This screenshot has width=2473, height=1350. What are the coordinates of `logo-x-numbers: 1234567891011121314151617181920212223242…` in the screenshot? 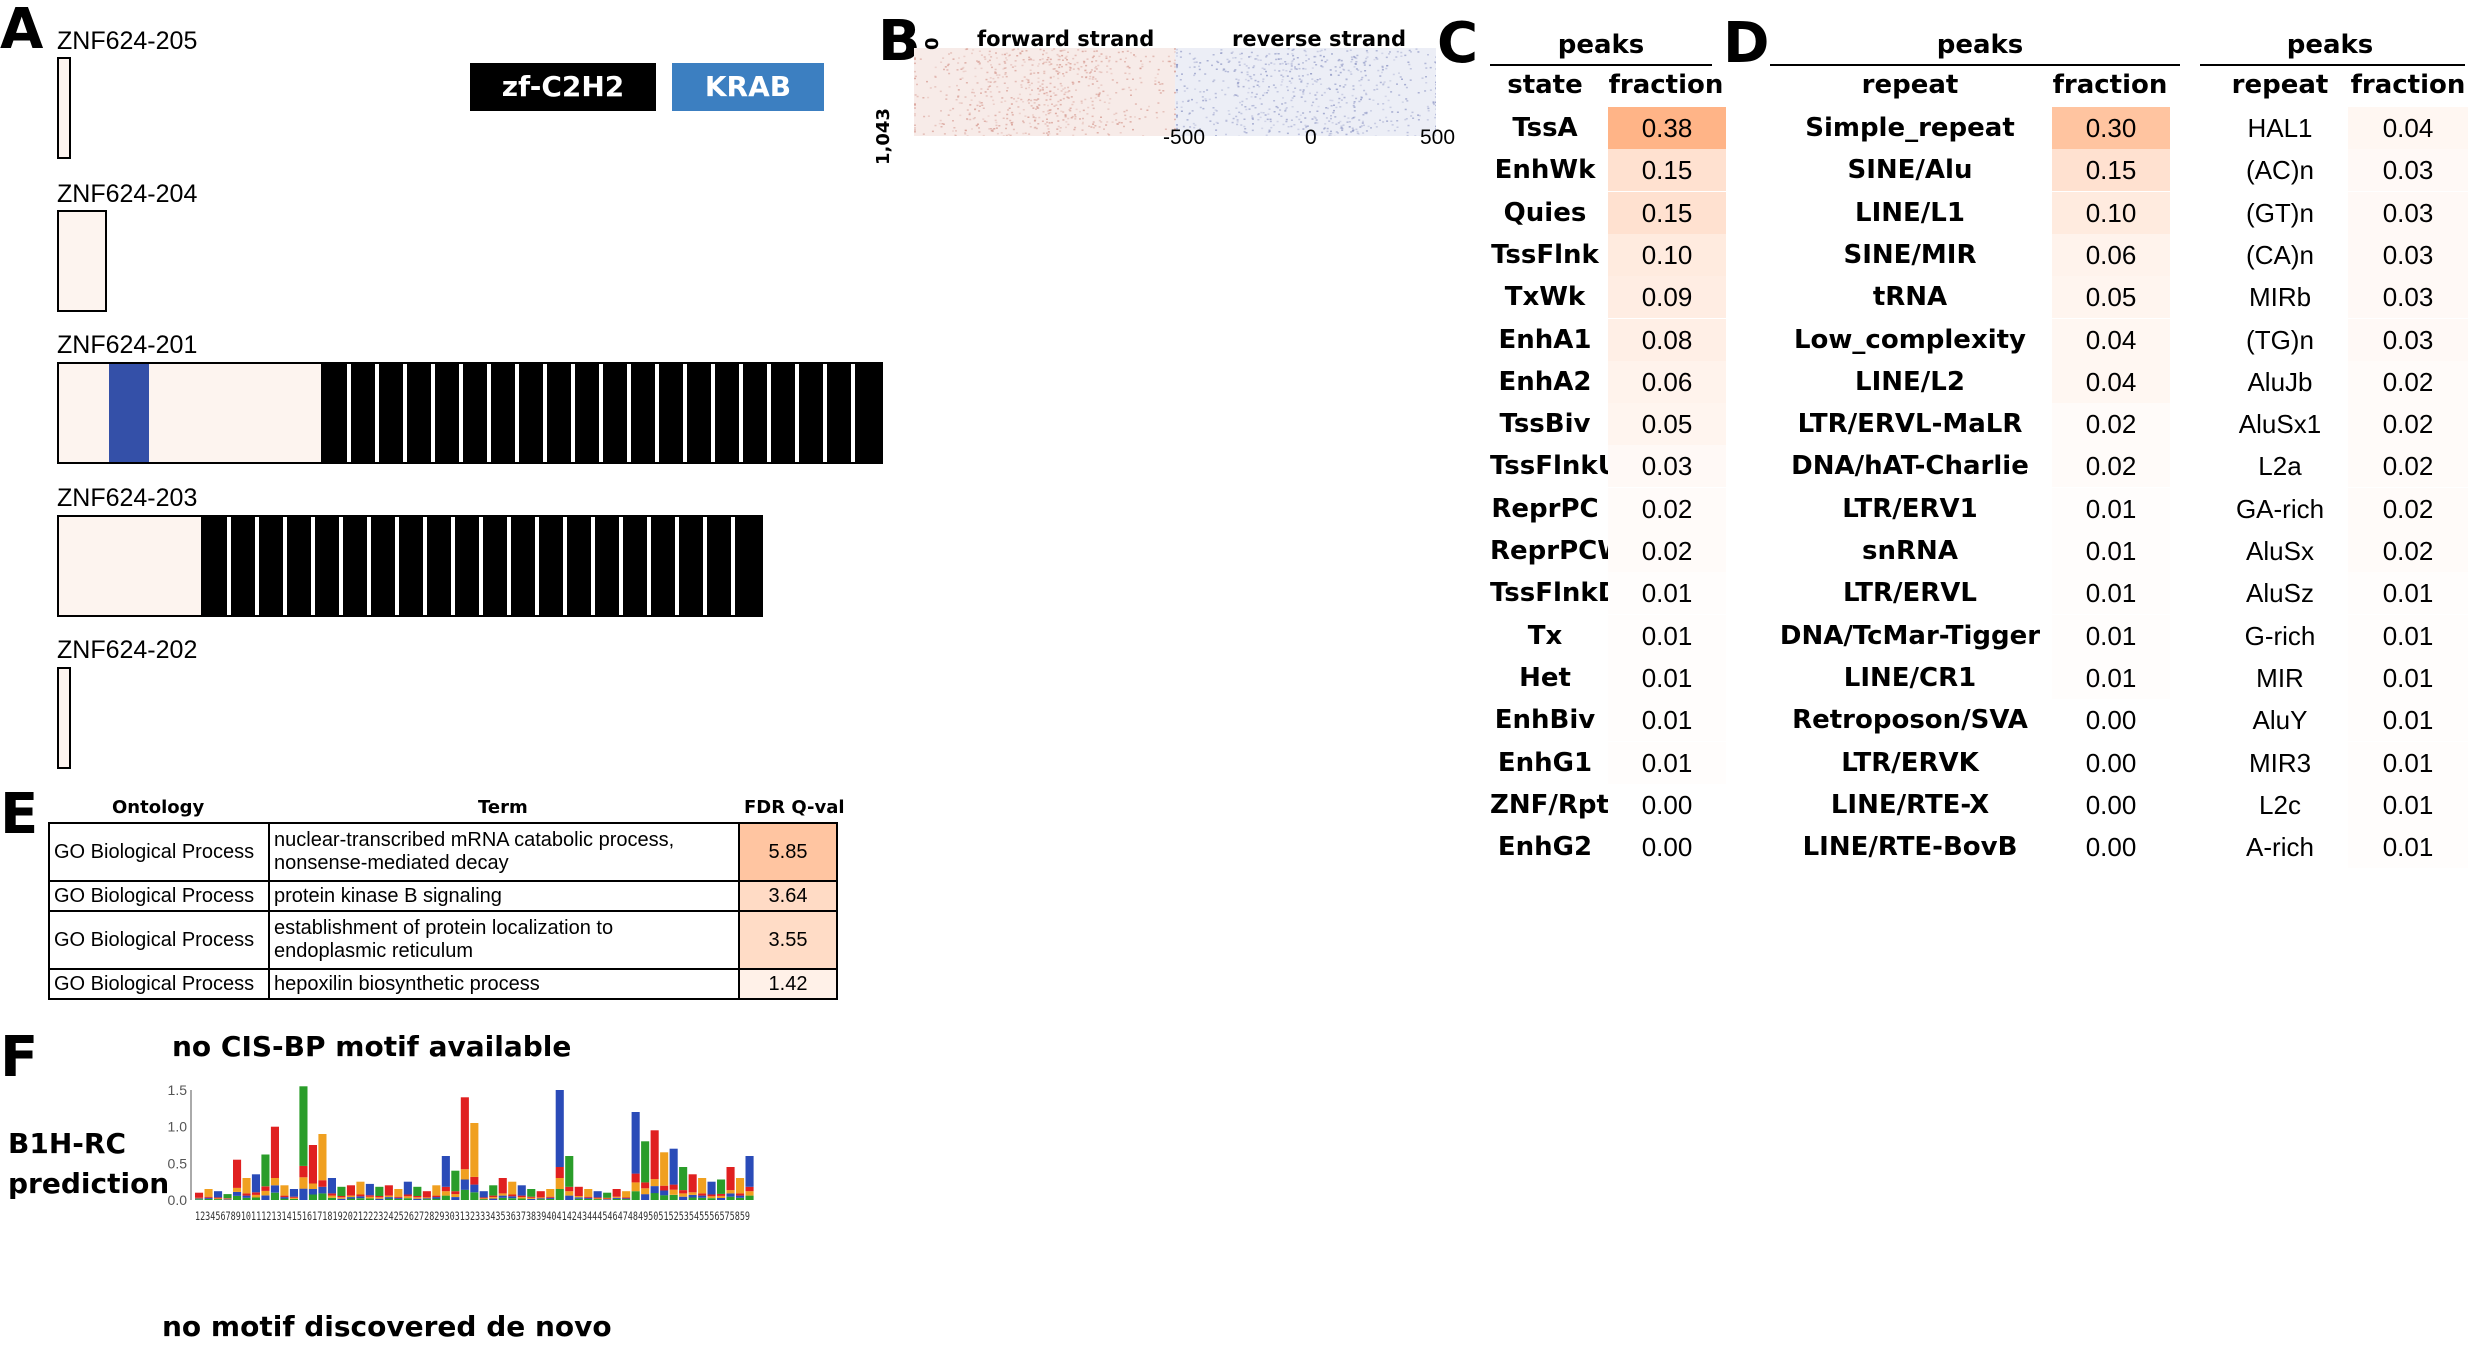 It's located at (472, 1216).